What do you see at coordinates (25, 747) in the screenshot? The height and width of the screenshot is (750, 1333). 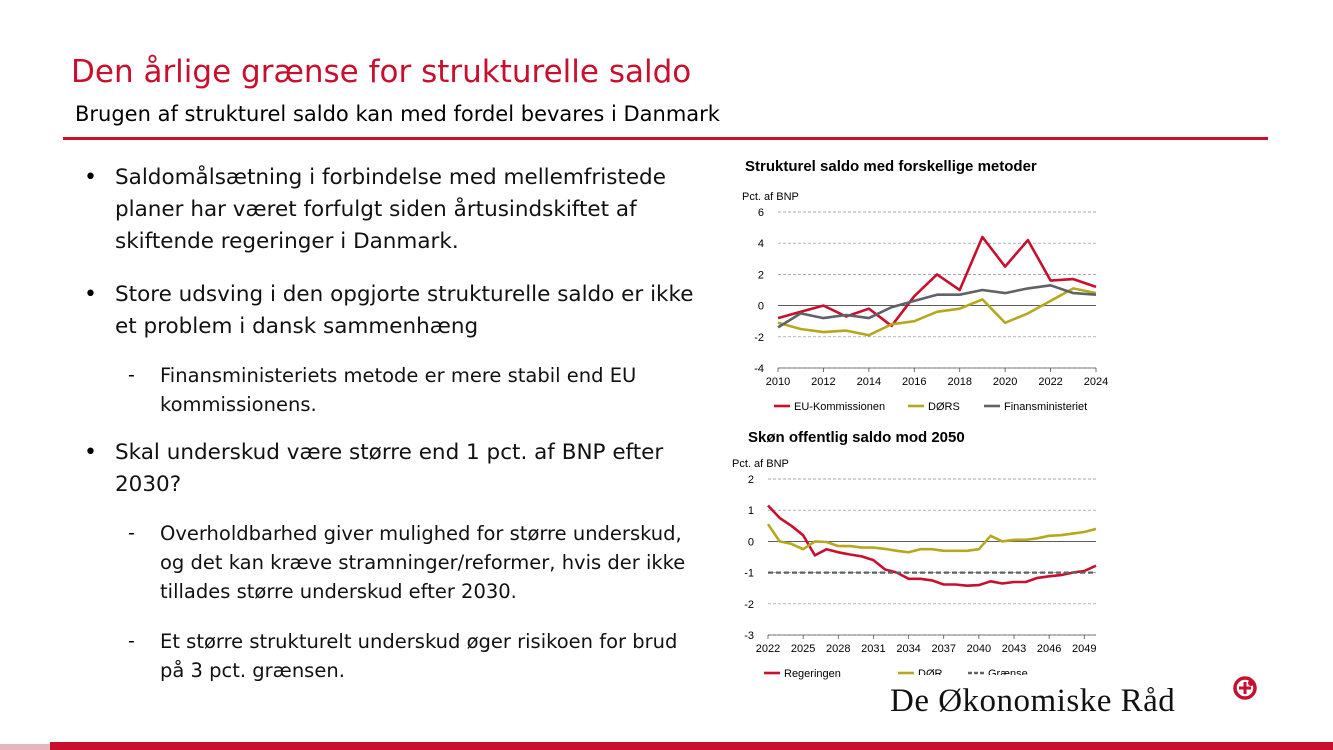 I see `footer-accent-left` at bounding box center [25, 747].